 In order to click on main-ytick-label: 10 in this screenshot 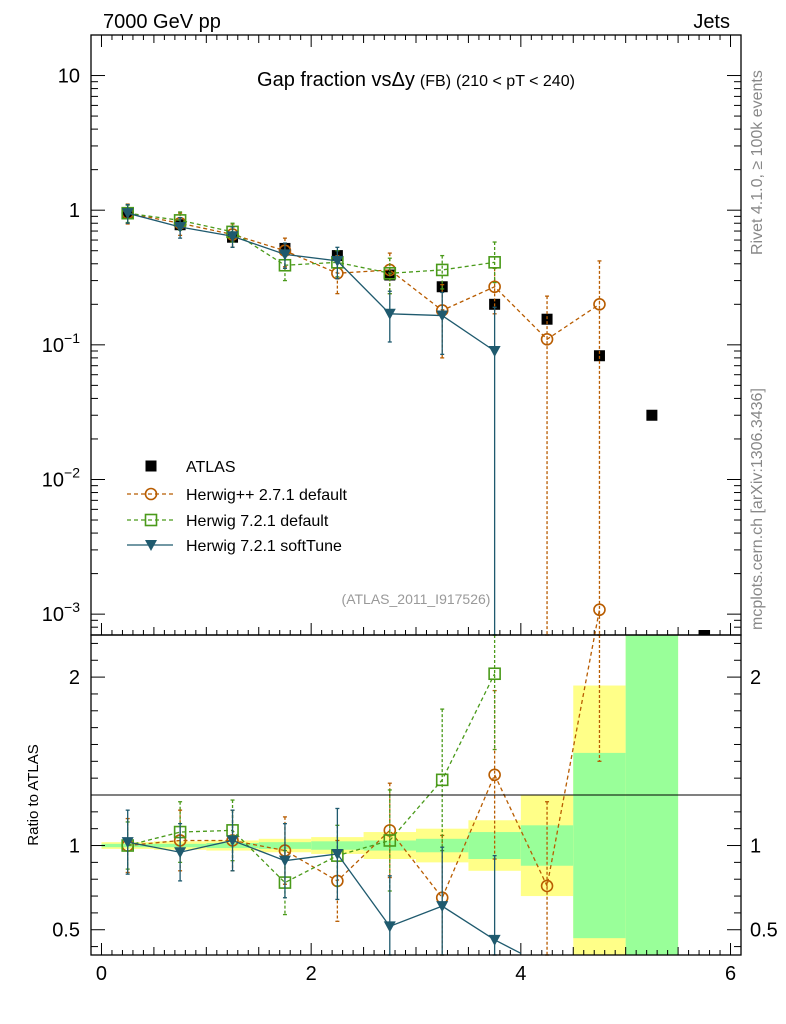, I will do `click(69, 77)`.